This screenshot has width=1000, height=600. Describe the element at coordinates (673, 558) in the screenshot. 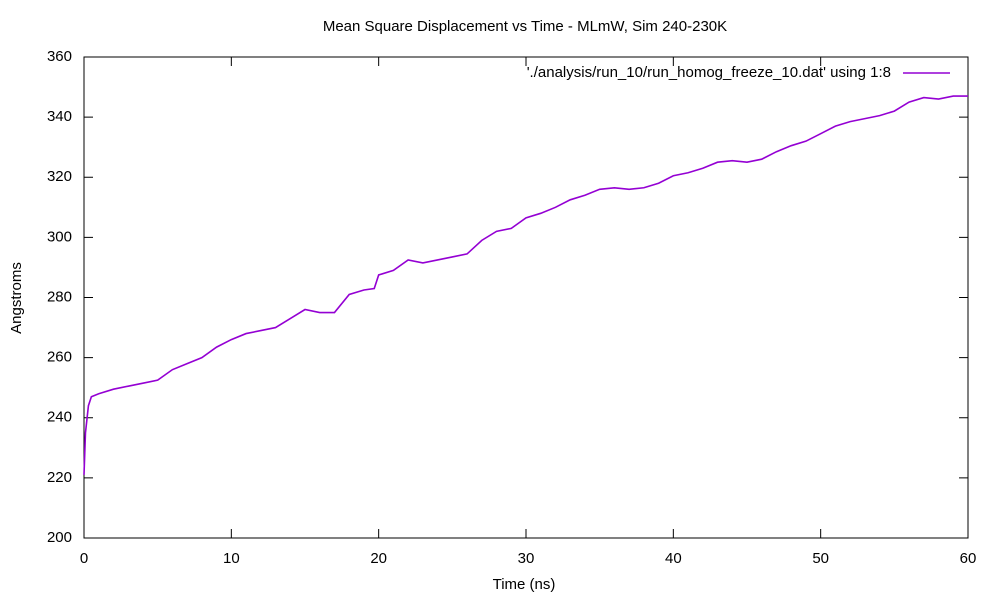

I see `x-tick-label: 40` at that location.